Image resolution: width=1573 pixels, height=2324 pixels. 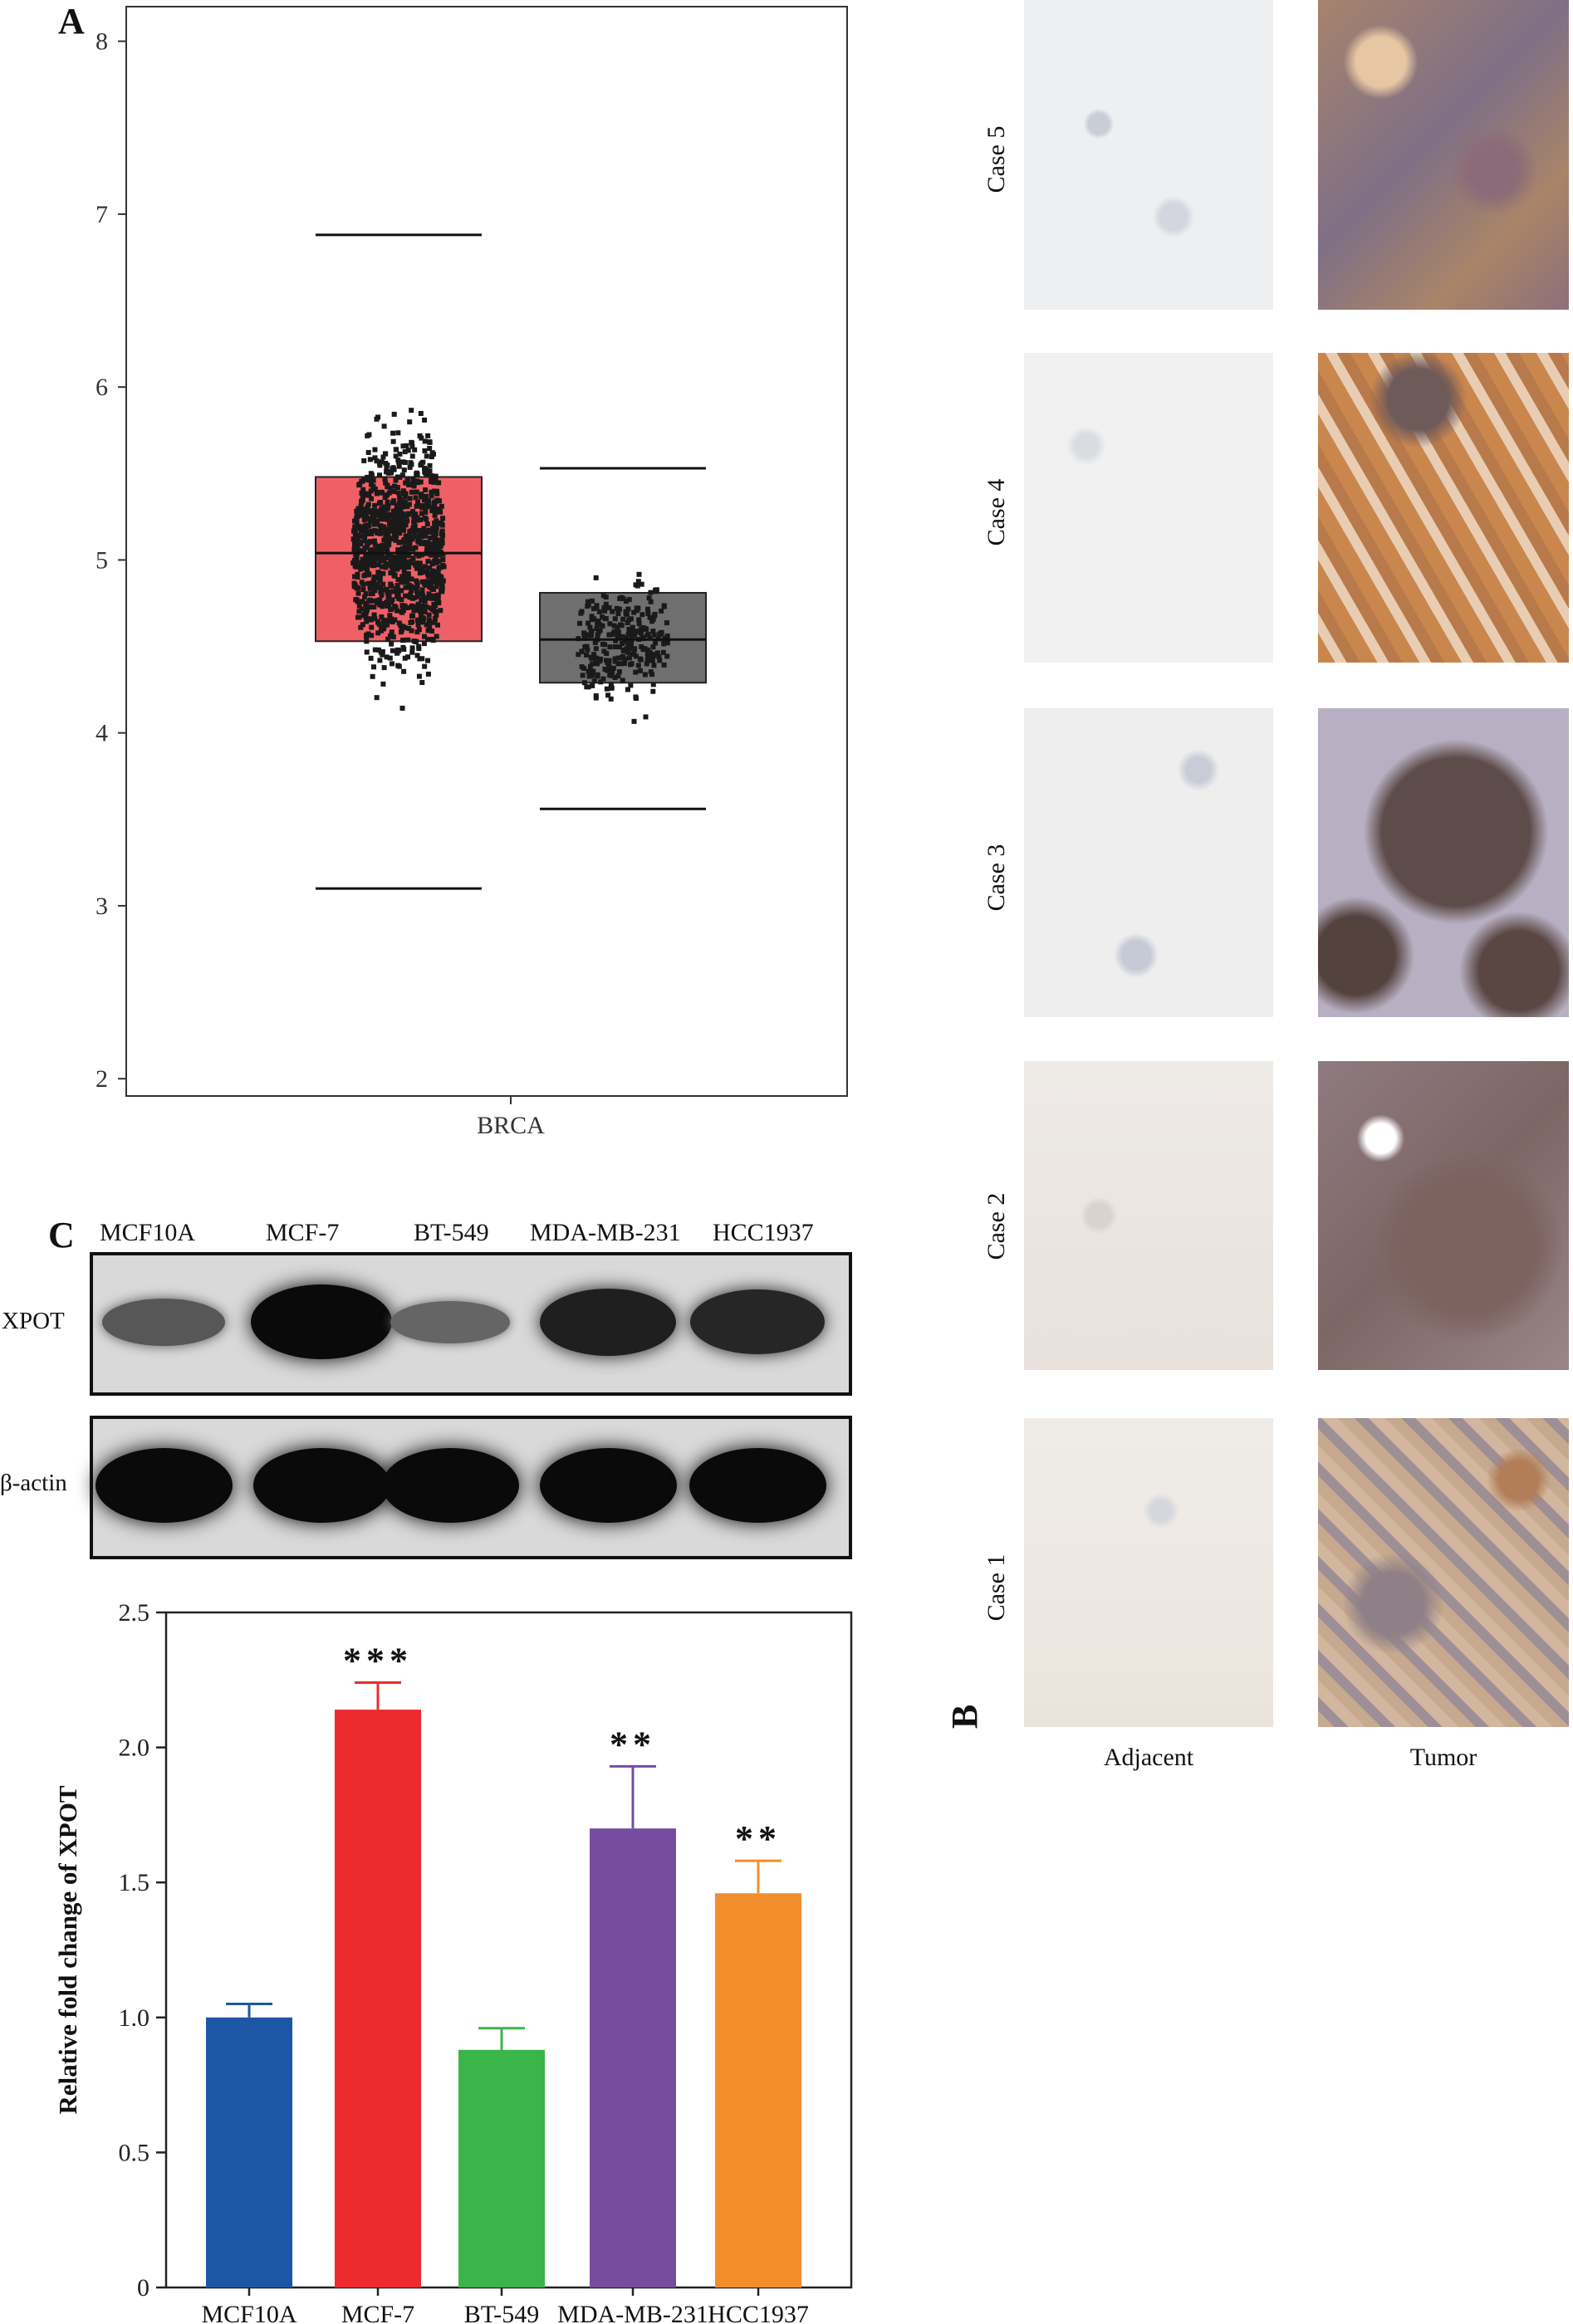 I want to click on significance-mark: ***, so click(x=378, y=1661).